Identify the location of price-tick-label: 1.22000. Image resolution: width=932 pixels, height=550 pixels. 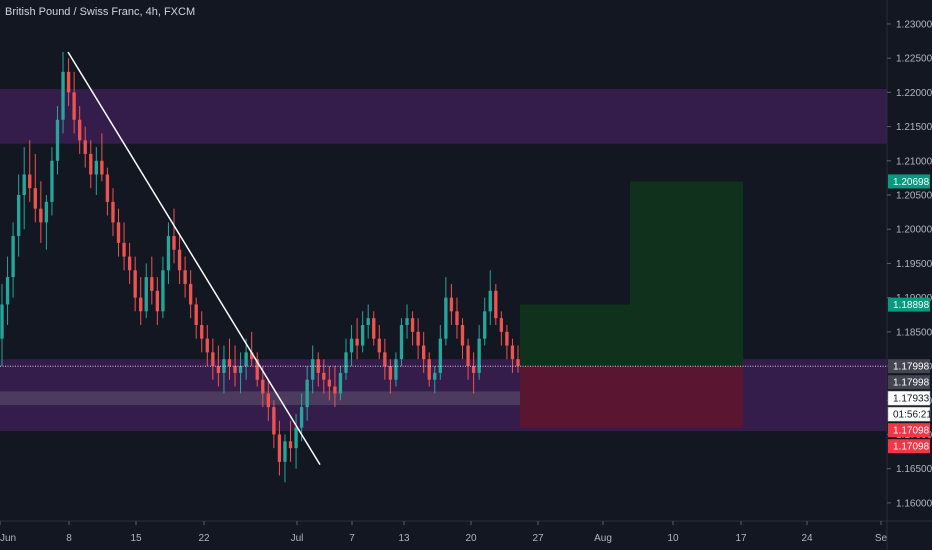
(914, 93).